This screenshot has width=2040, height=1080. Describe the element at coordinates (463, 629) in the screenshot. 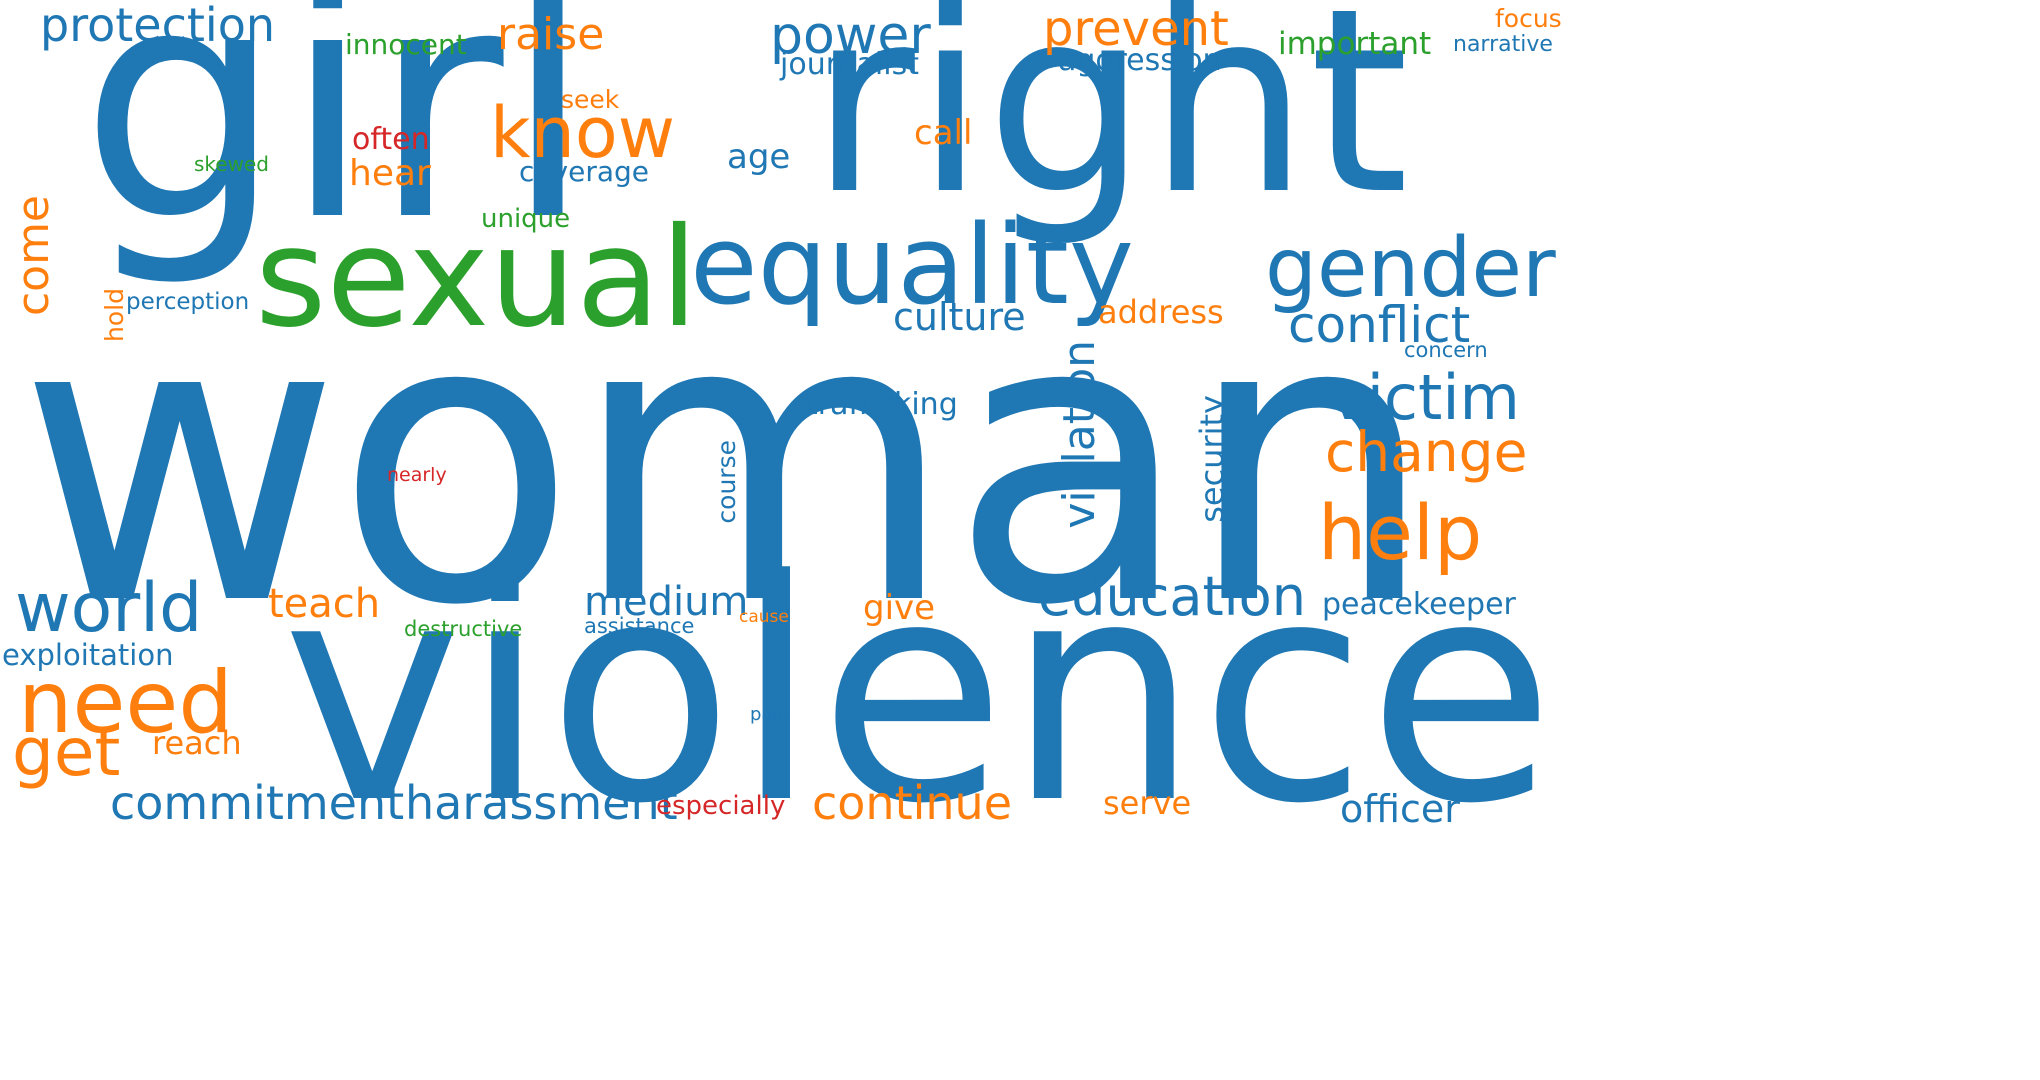

I see `word-destructive: destructive` at that location.